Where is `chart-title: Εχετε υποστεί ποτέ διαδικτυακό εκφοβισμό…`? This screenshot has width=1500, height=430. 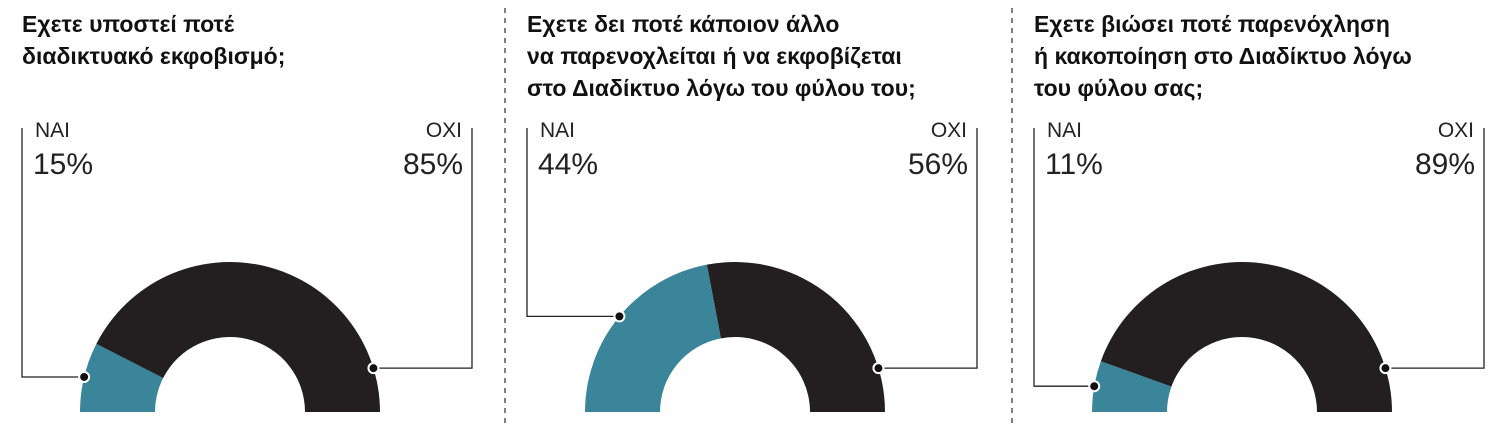 chart-title: Εχετε υποστεί ποτέ διαδικτυακό εκφοβισμό… is located at coordinates (154, 40).